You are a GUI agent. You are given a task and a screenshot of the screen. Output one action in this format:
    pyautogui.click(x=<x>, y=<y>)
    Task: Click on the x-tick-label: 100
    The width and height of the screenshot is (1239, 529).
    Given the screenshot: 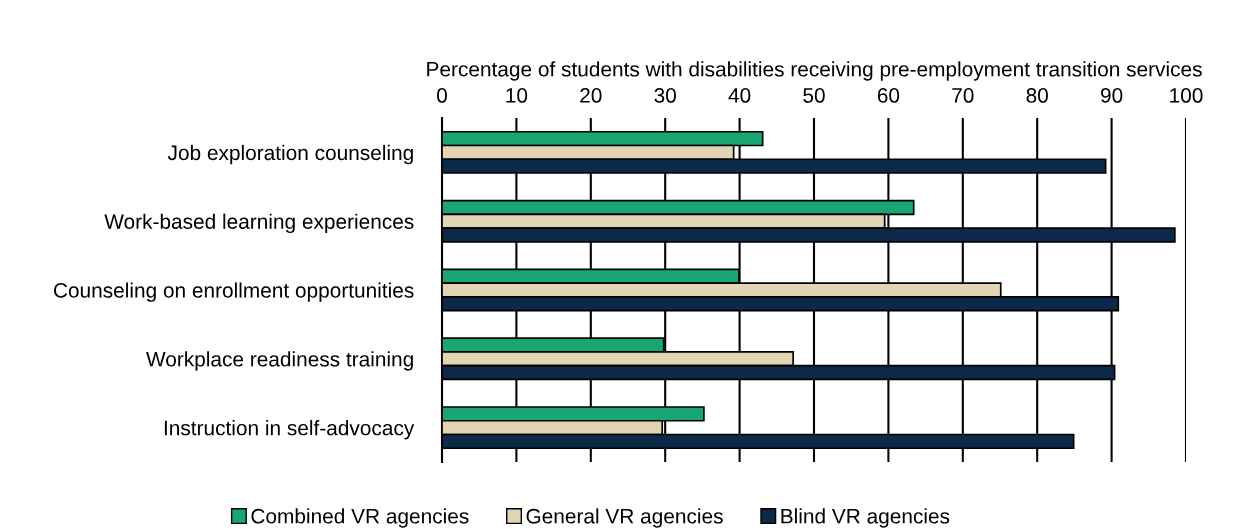 What is the action you would take?
    pyautogui.click(x=1186, y=95)
    